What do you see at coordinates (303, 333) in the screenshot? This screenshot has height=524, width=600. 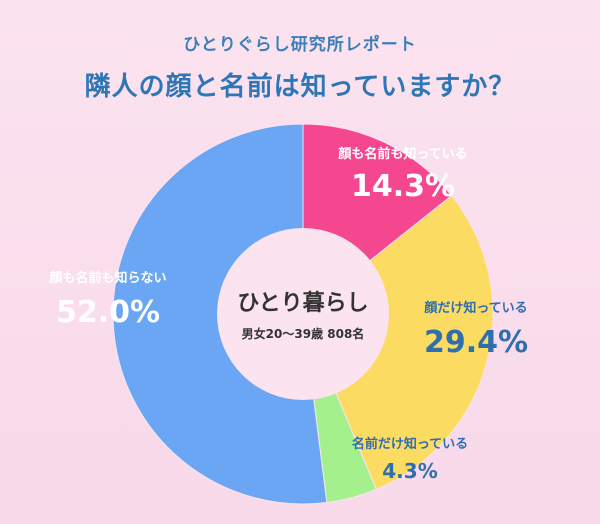 I see `center-sublabel: 男女20〜39歳 808名` at bounding box center [303, 333].